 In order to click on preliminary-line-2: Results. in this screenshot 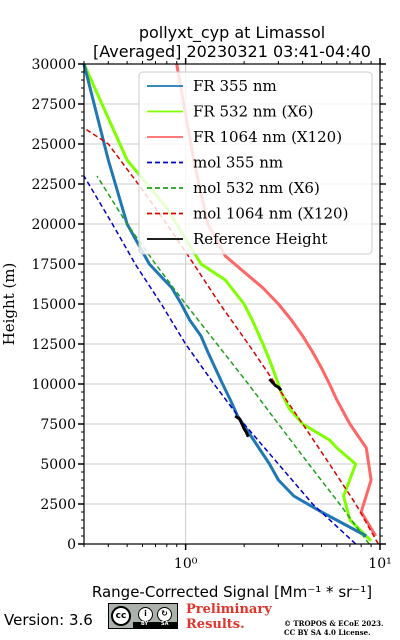, I will do `click(215, 624)`.